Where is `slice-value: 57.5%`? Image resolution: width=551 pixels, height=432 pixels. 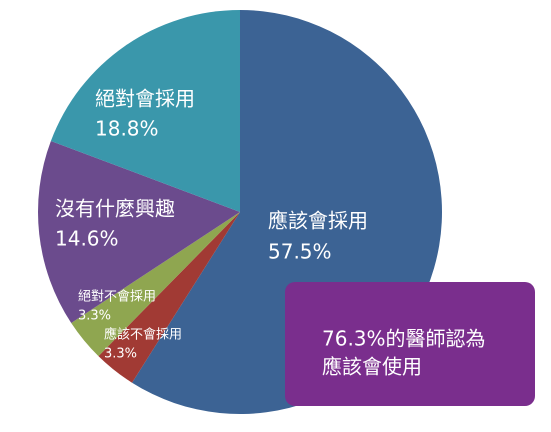 slice-value: 57.5% is located at coordinates (300, 252).